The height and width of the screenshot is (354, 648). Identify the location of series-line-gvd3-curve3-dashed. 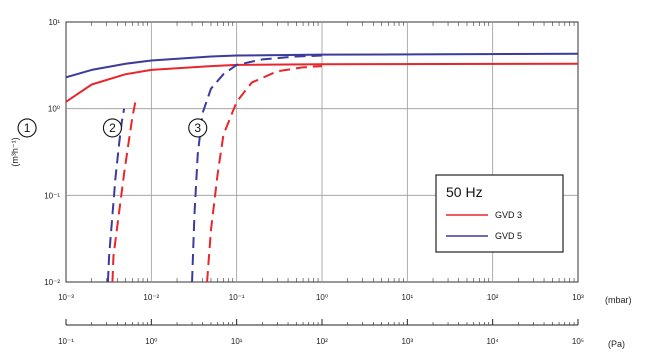
(264, 173).